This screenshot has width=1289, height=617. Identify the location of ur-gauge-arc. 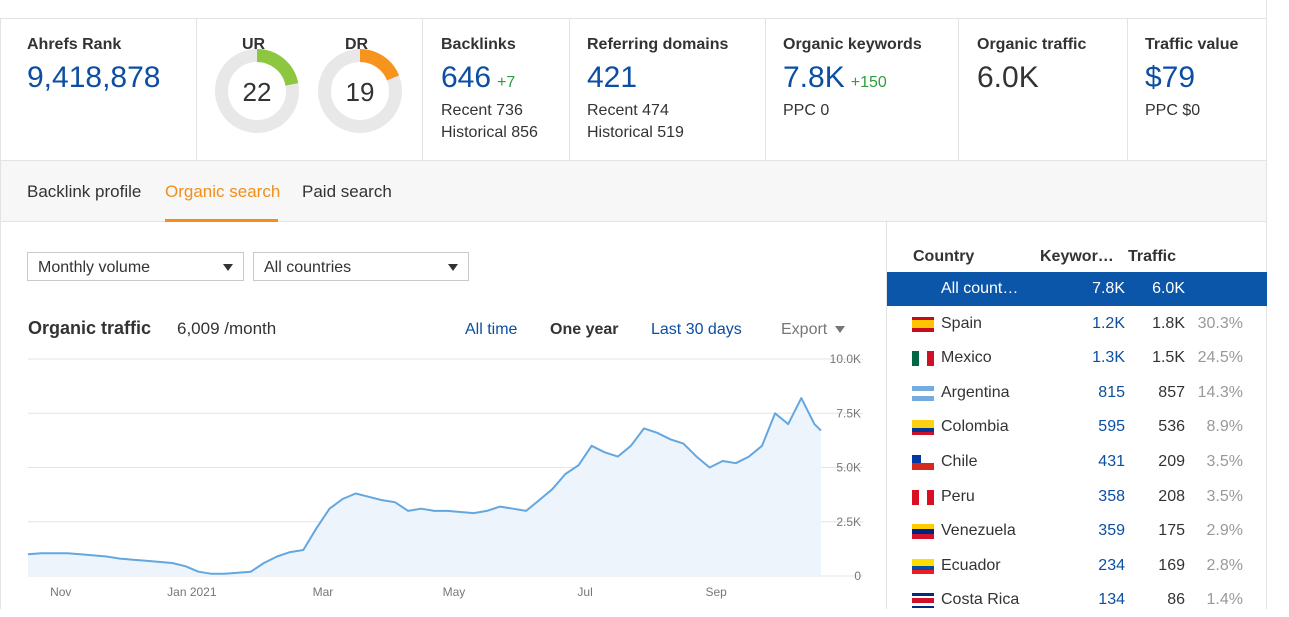
(277, 67).